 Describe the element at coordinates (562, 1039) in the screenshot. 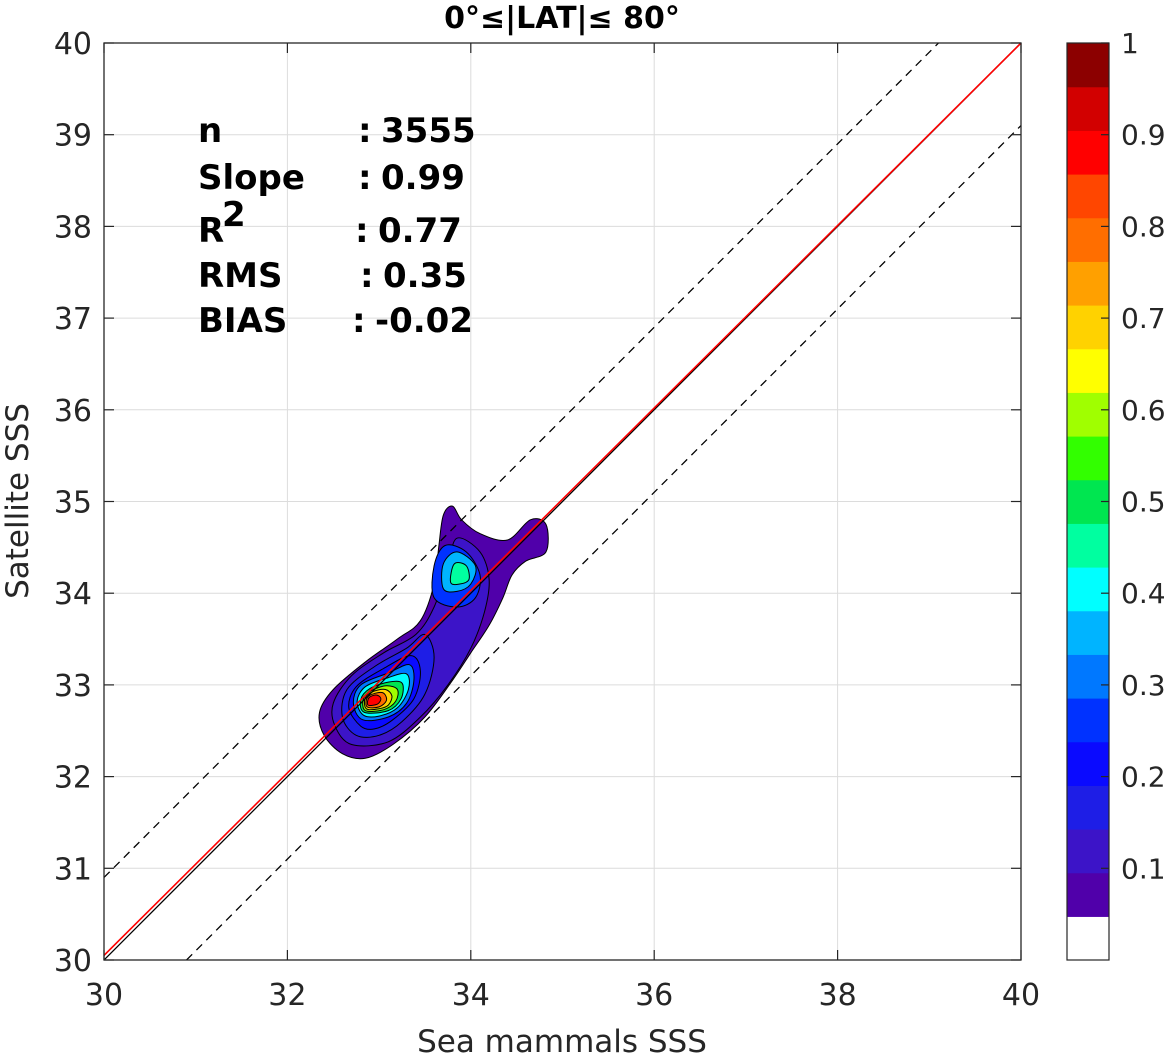

I see `x-axis-label: Sea mammals SSS` at that location.